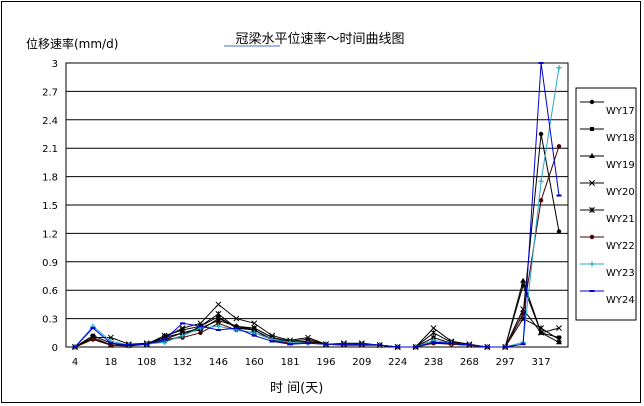  I want to click on x-tick-label: 160, so click(254, 362).